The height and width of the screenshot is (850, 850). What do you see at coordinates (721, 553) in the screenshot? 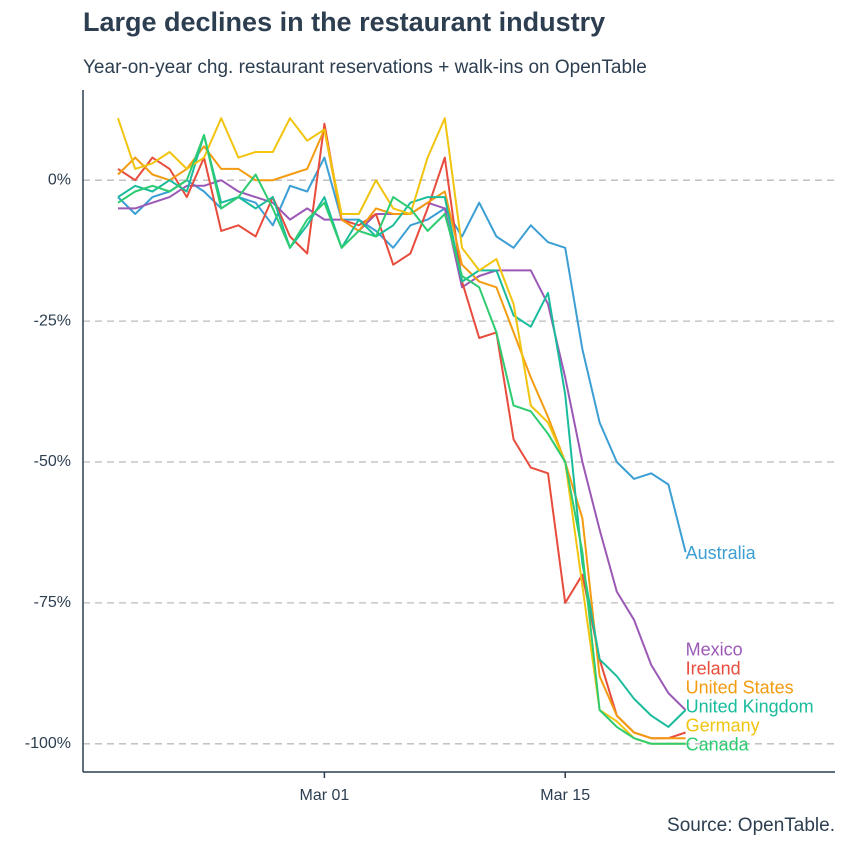
I see `legend-label: Australia` at bounding box center [721, 553].